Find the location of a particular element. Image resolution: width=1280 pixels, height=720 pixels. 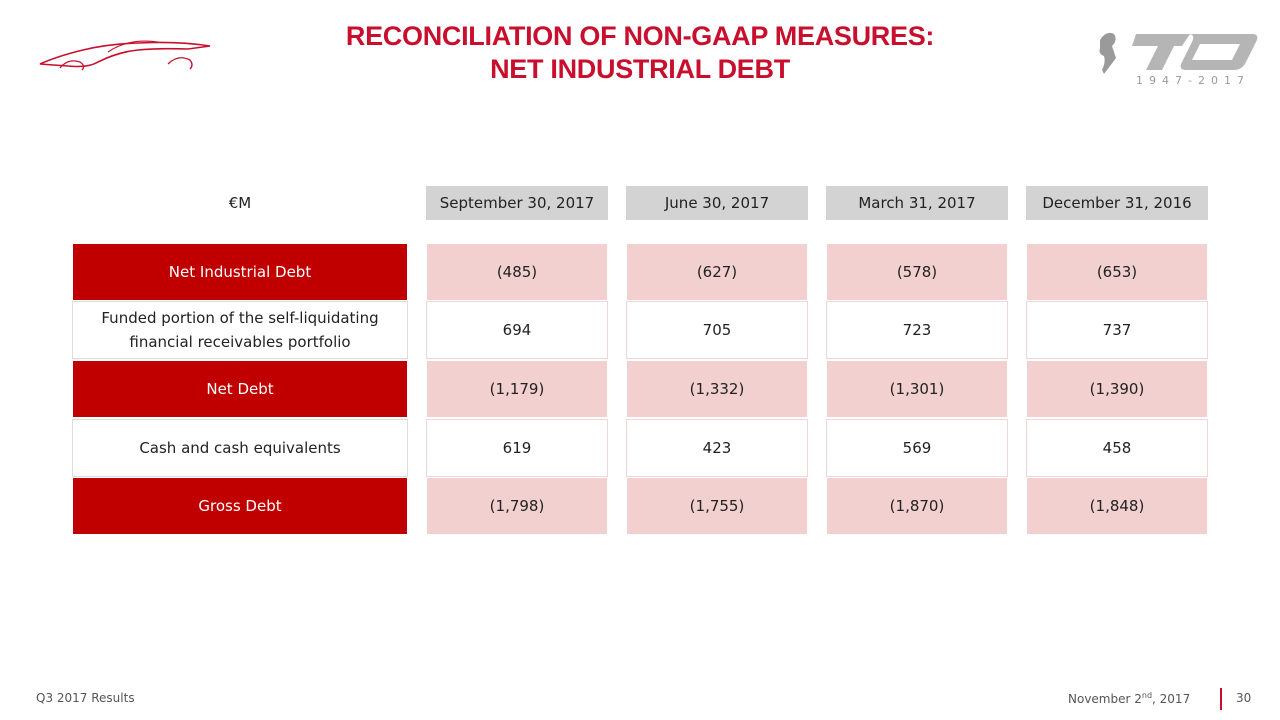

row-label-cash: Cash and cash equivalents is located at coordinates (240, 448).